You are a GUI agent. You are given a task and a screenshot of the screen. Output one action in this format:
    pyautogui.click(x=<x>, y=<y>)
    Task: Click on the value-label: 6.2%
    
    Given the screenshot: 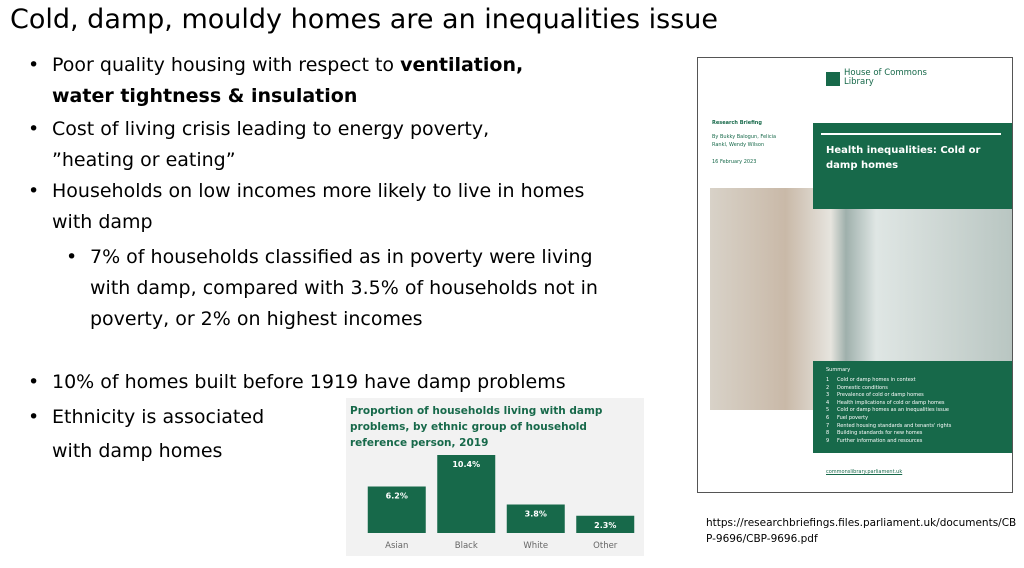 What is the action you would take?
    pyautogui.click(x=397, y=496)
    